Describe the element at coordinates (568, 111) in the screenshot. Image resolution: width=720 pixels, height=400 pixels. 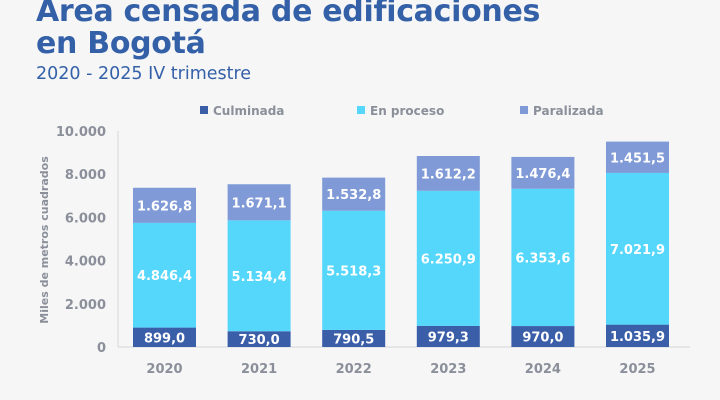
I see `legend-label: Paralizada` at that location.